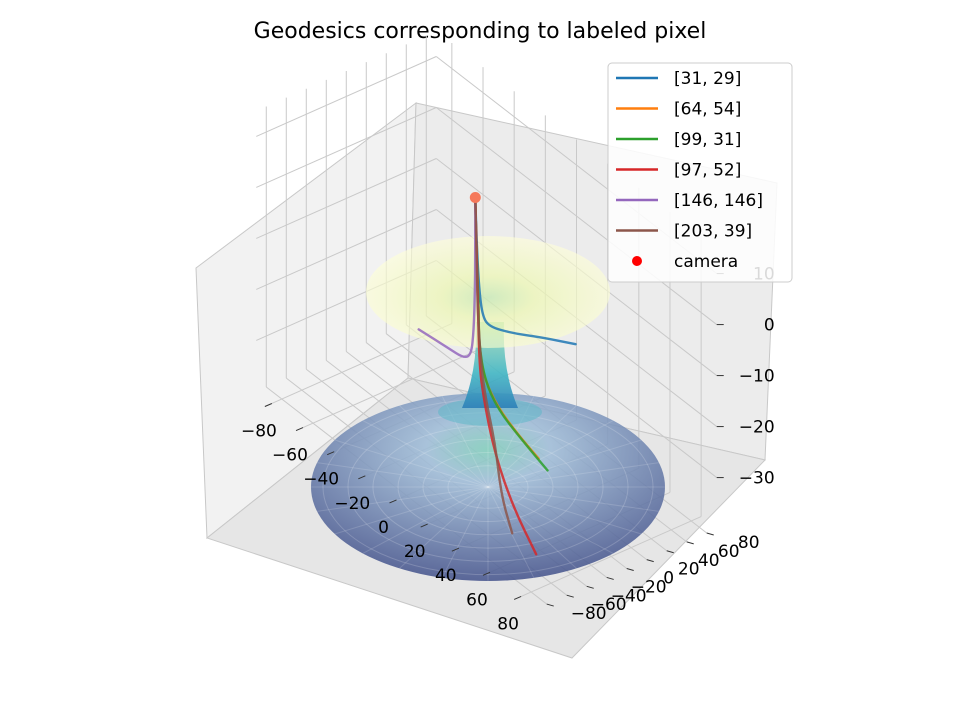 The height and width of the screenshot is (720, 960). What do you see at coordinates (649, 587) in the screenshot?
I see `y-tick-label: −20` at bounding box center [649, 587].